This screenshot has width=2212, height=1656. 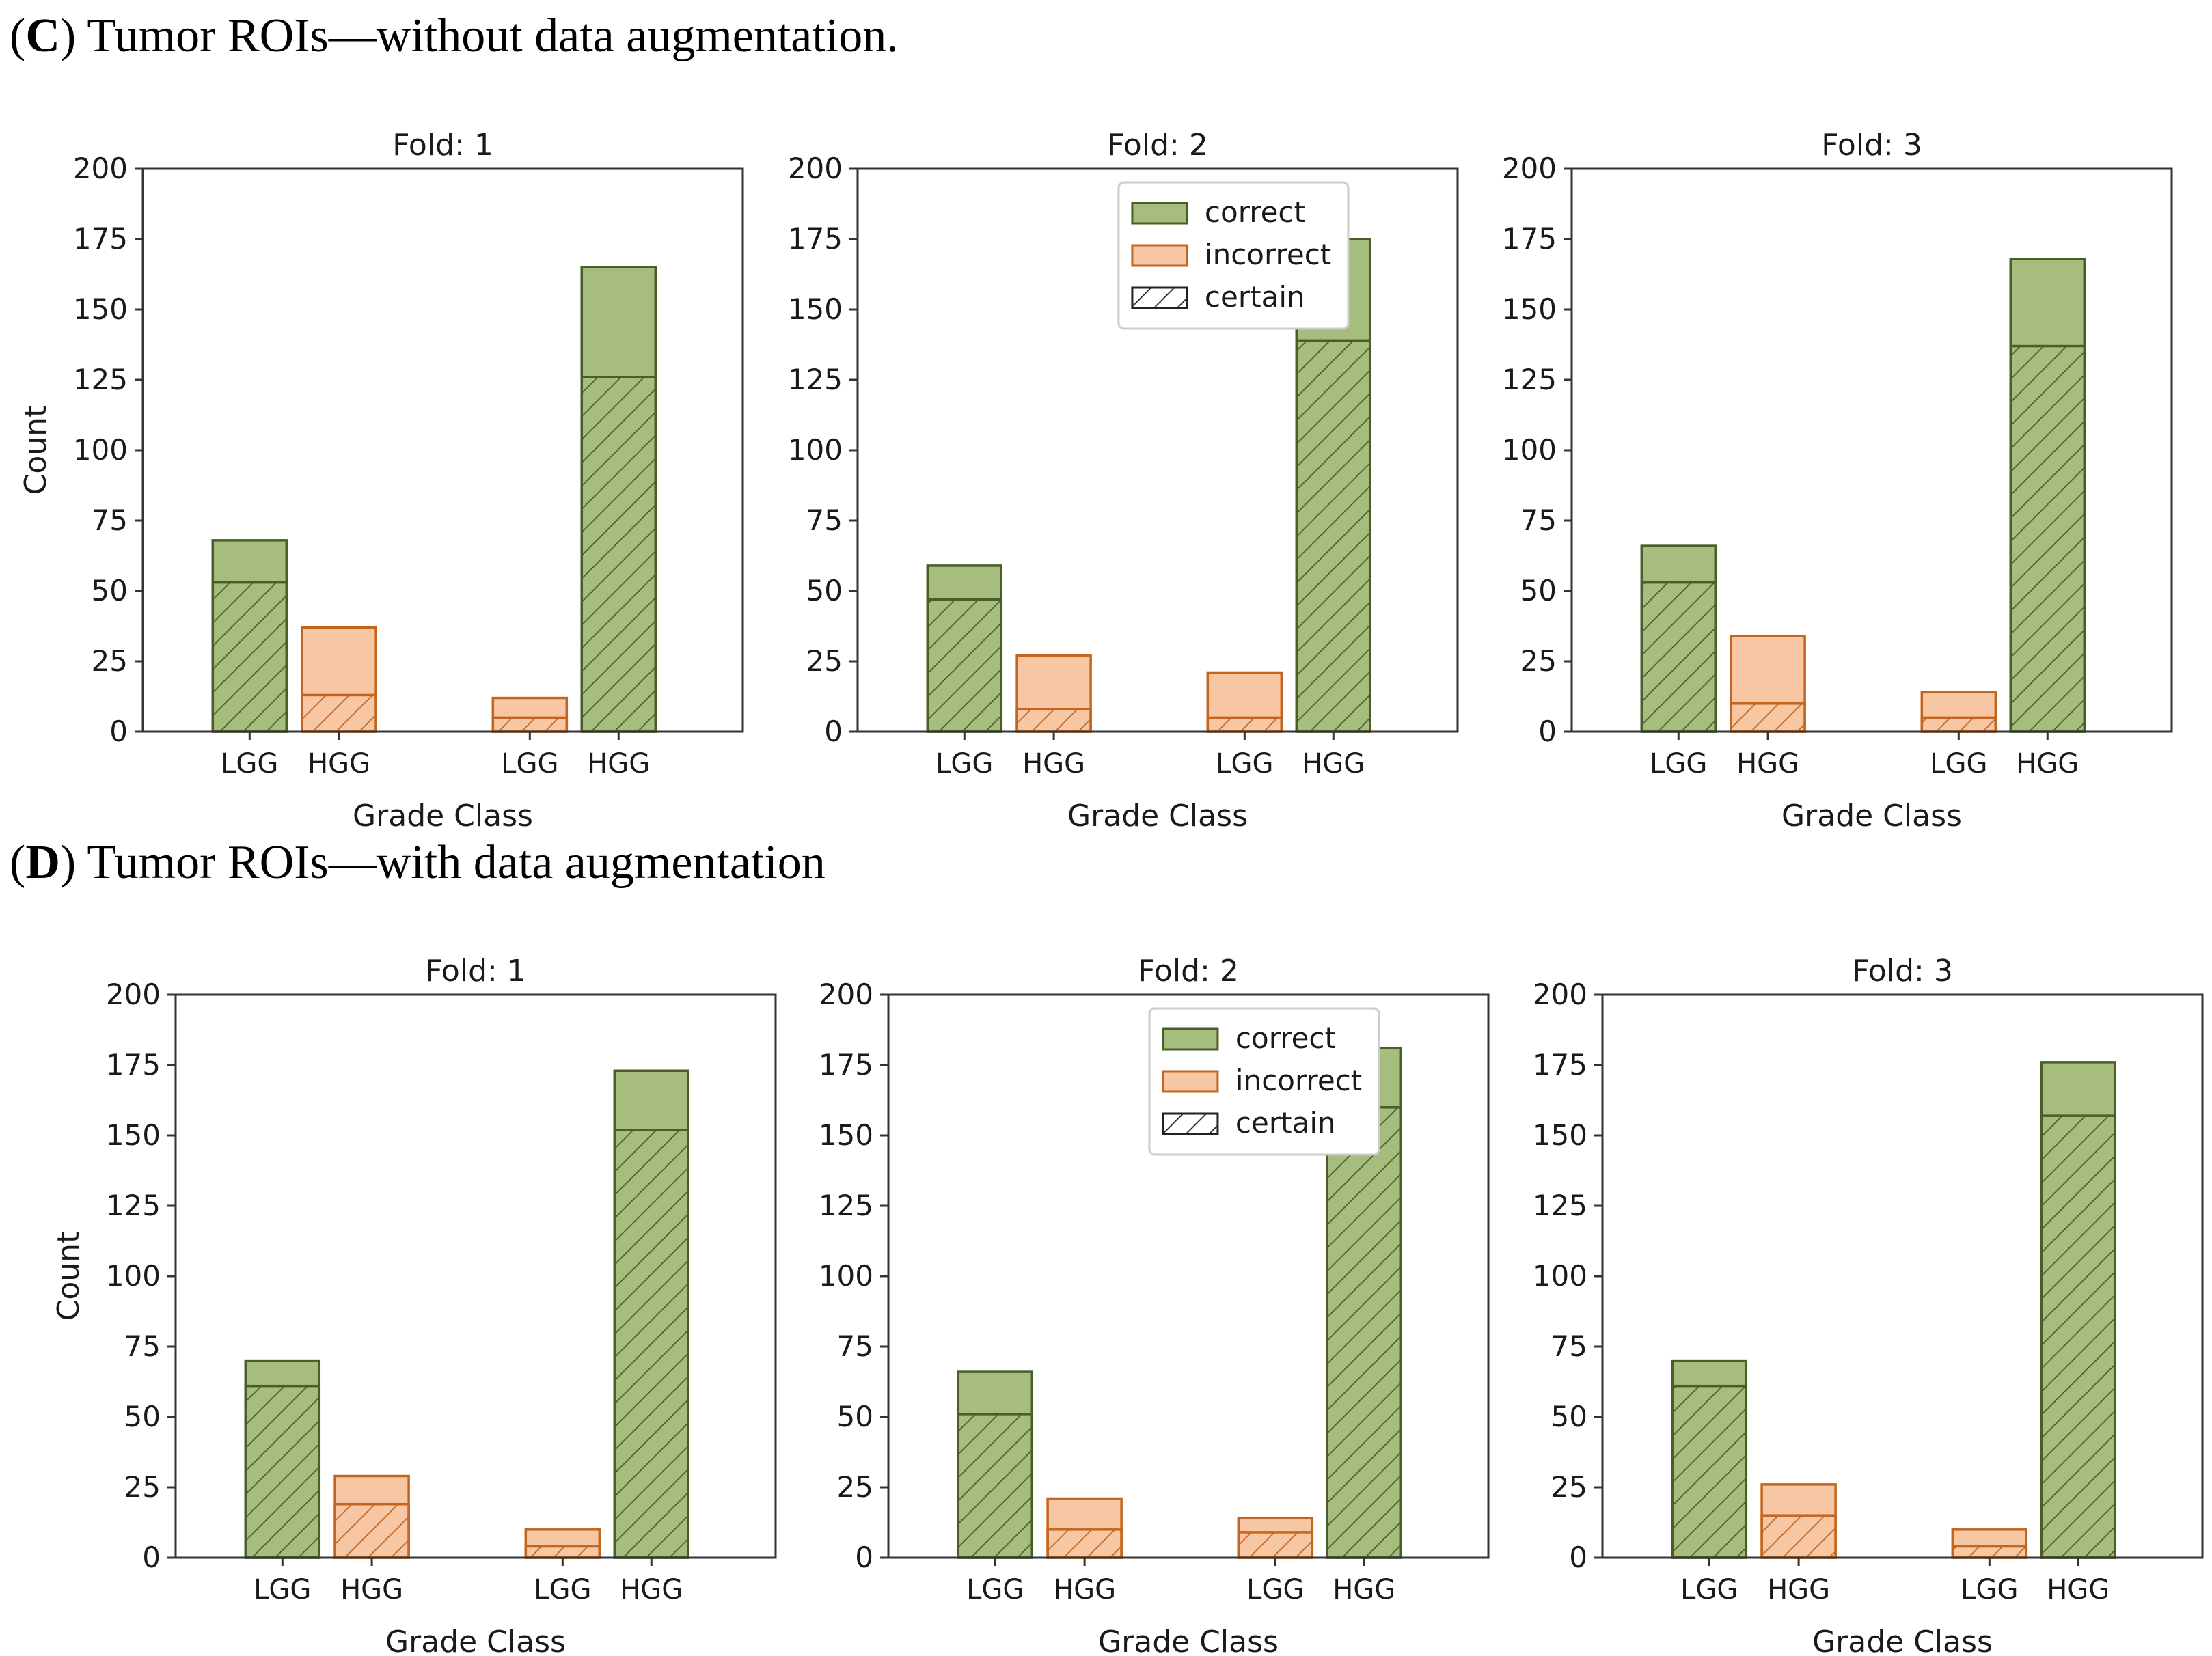 What do you see at coordinates (43, 863) in the screenshot?
I see `panel-d-letter: D` at bounding box center [43, 863].